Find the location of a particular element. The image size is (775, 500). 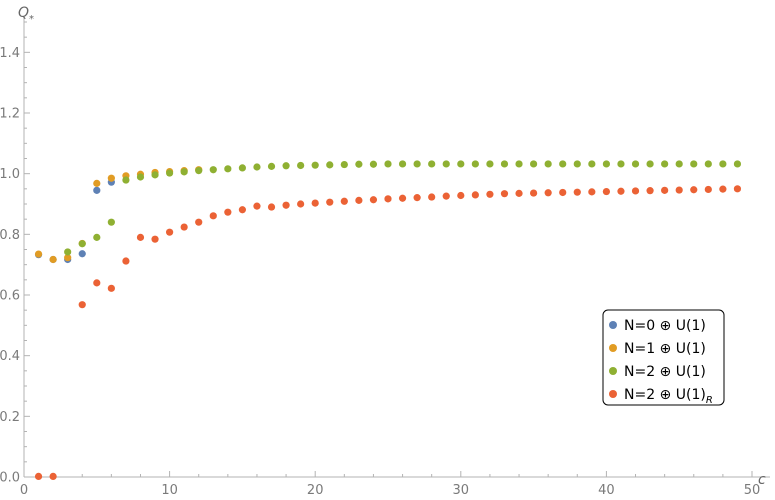

legend-entry-4: N=2 ⊕ U(1)R is located at coordinates (661, 396).